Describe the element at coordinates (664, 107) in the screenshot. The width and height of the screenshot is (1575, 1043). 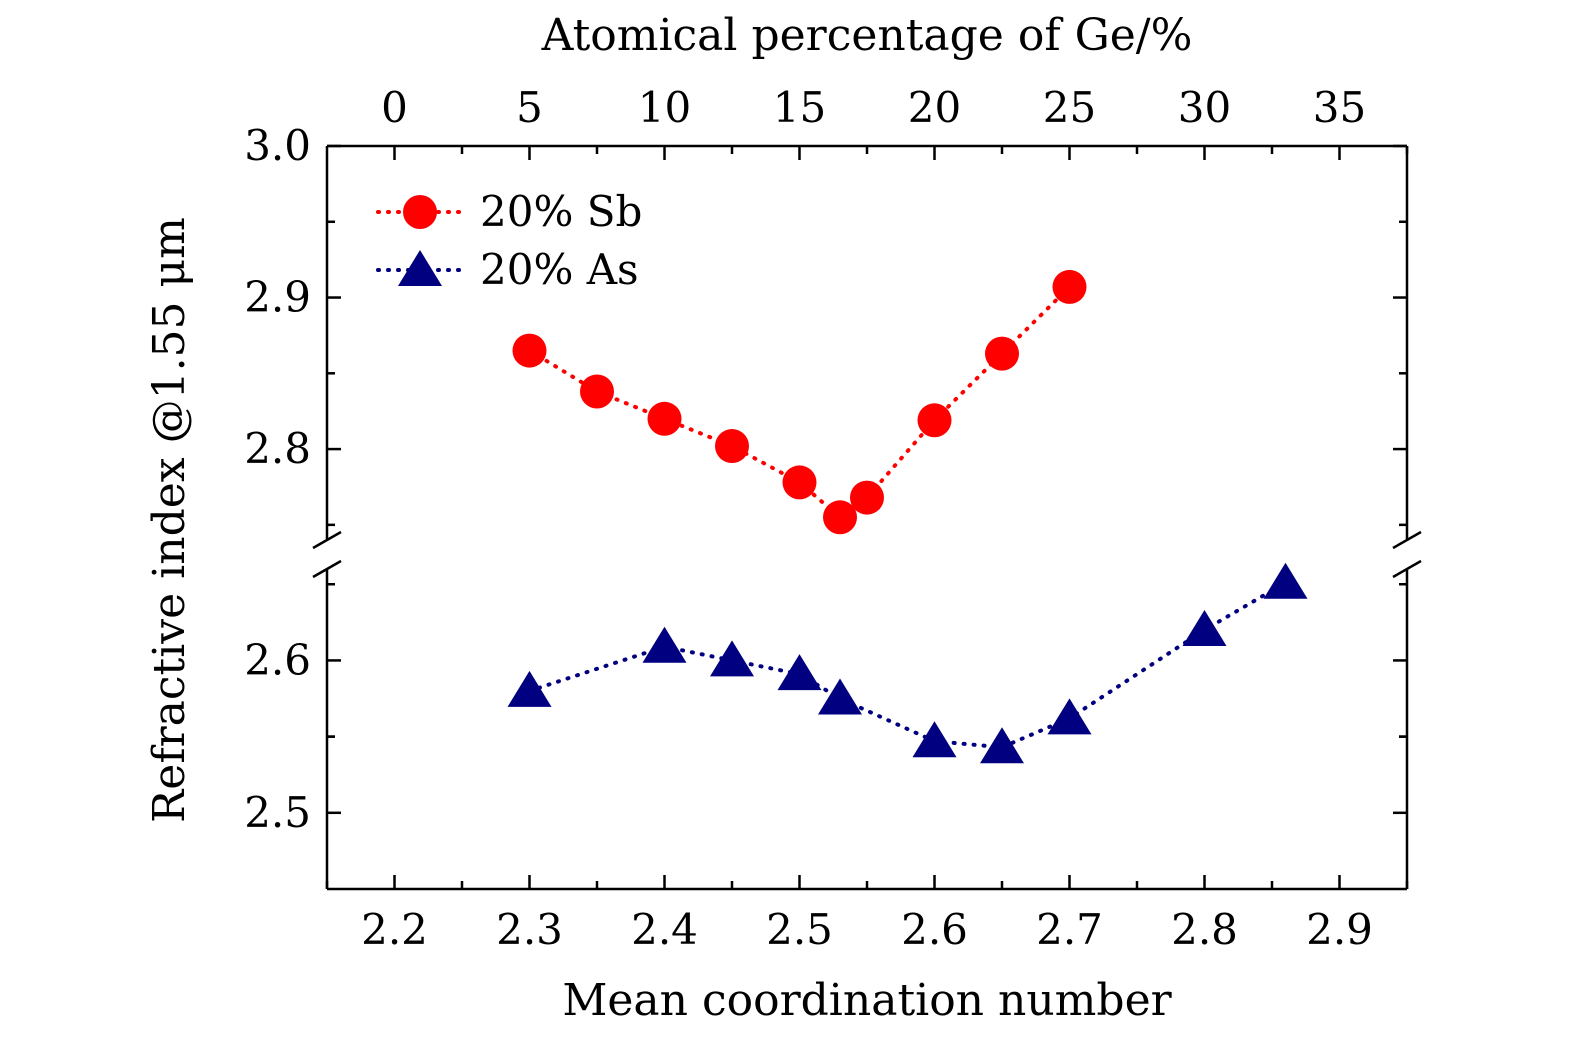
I see `x2-tick-label: 10` at that location.